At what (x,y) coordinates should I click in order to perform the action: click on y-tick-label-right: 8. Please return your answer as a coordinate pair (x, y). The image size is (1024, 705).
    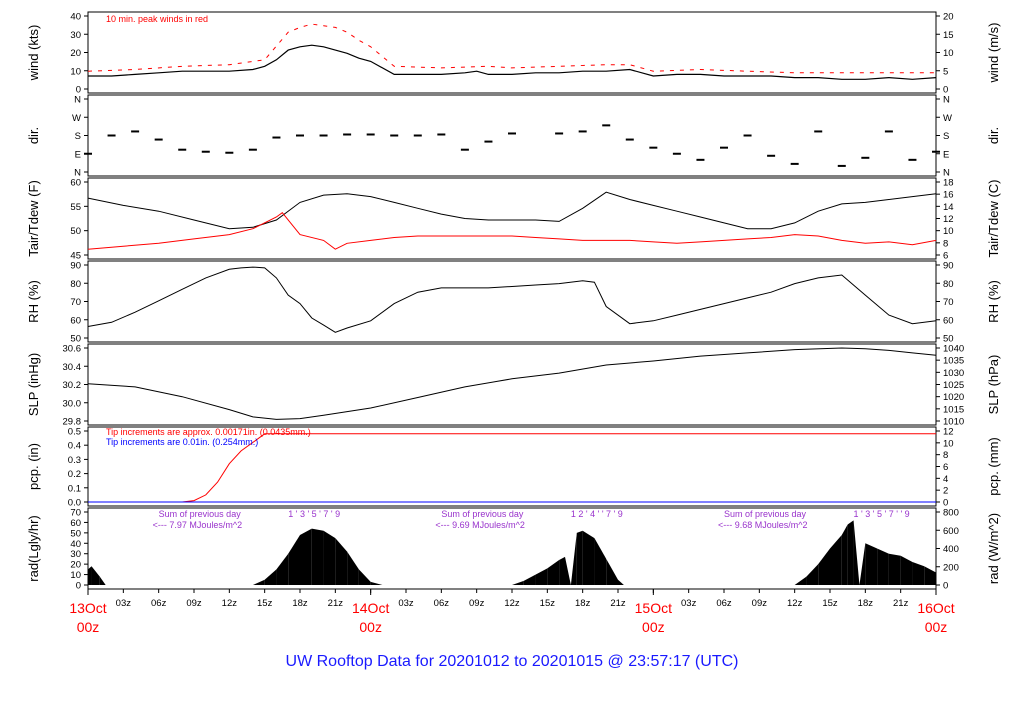
    Looking at the image, I should click on (945, 243).